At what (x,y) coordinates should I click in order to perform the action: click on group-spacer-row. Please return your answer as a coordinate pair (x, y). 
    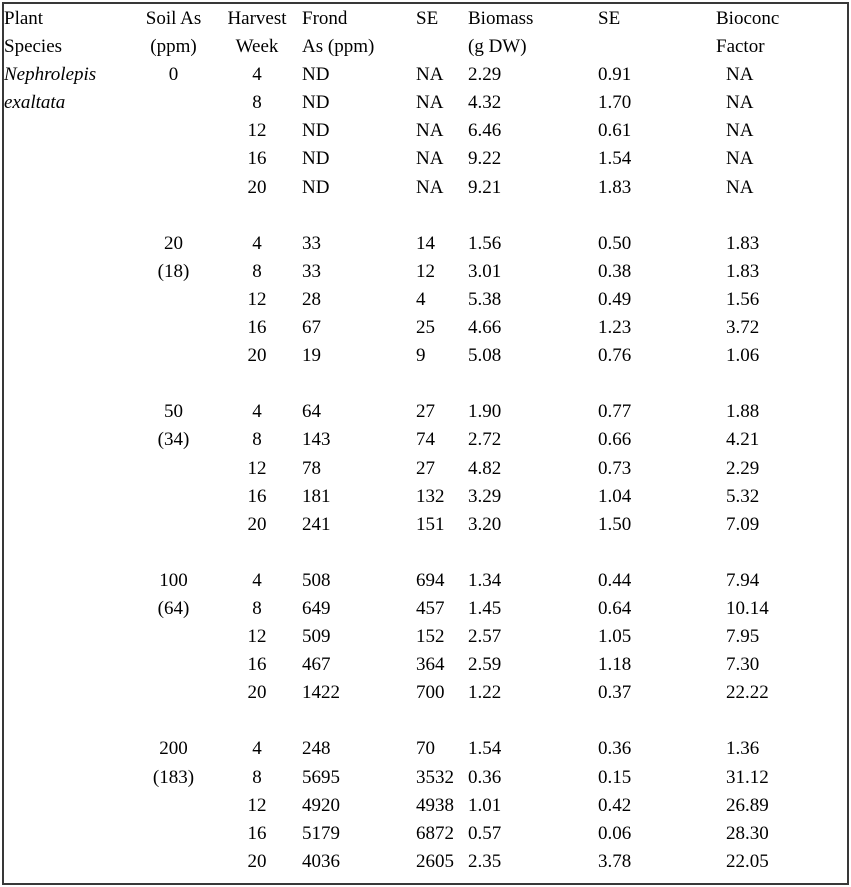
    Looking at the image, I should click on (425, 384).